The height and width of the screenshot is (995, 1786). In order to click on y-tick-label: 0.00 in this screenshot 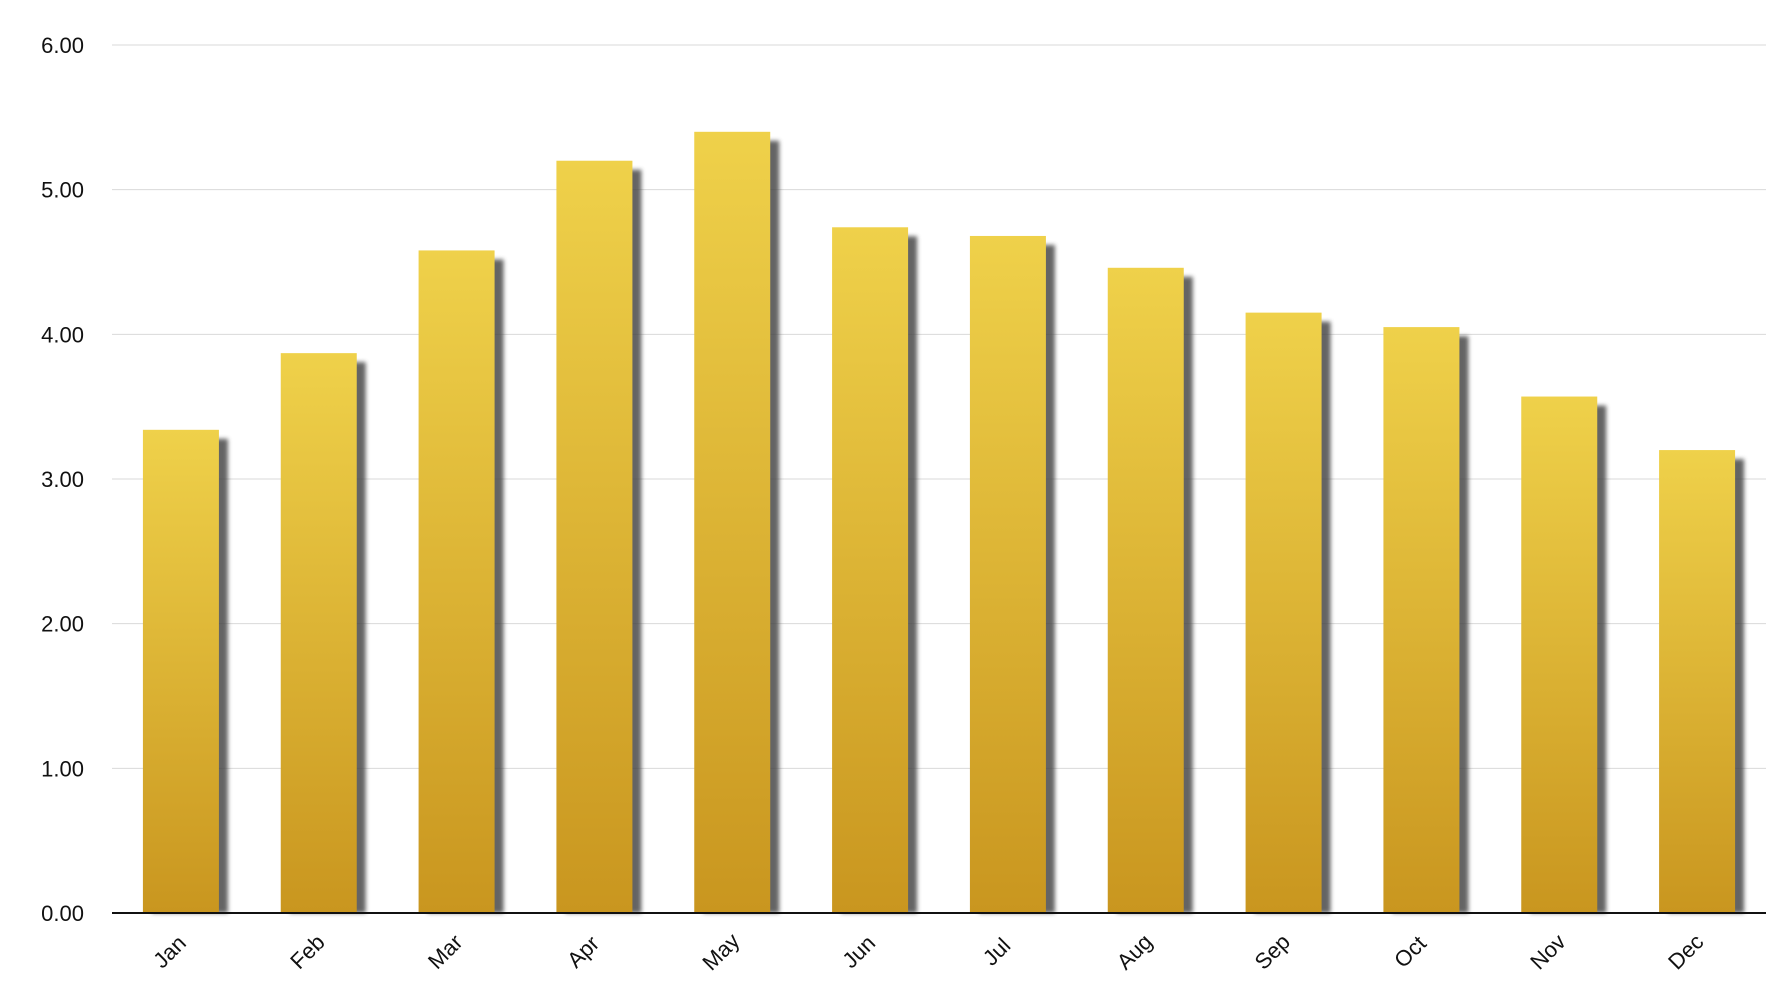, I will do `click(62, 913)`.